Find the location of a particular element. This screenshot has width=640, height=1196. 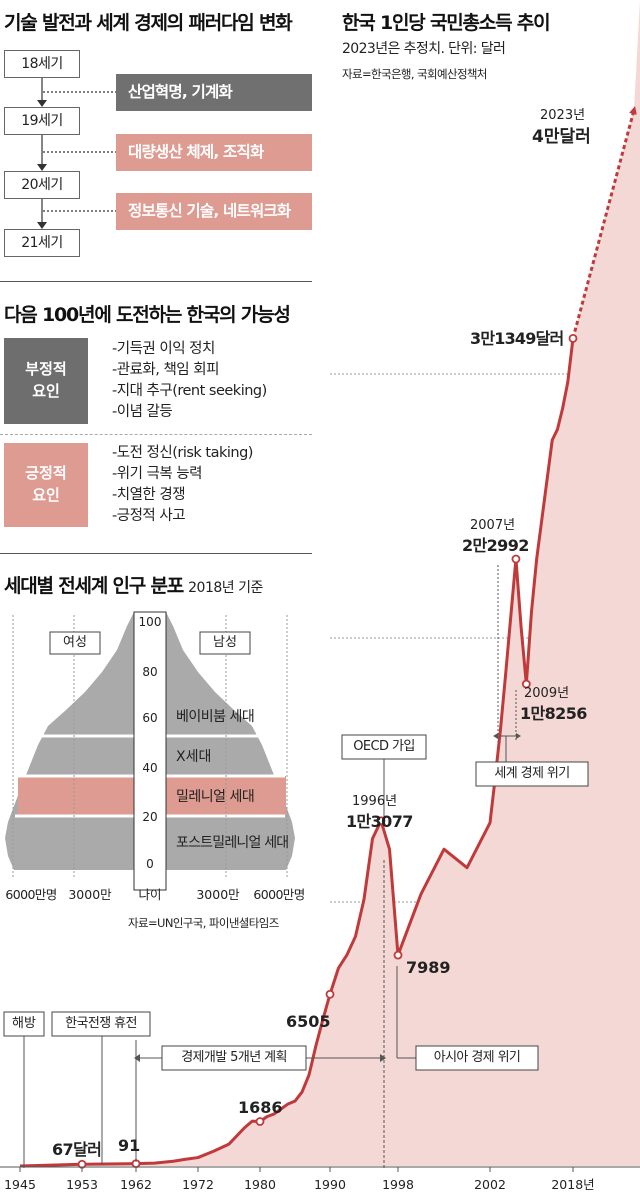

list-item: -지대 추구(rent seeking) is located at coordinates (189, 391).